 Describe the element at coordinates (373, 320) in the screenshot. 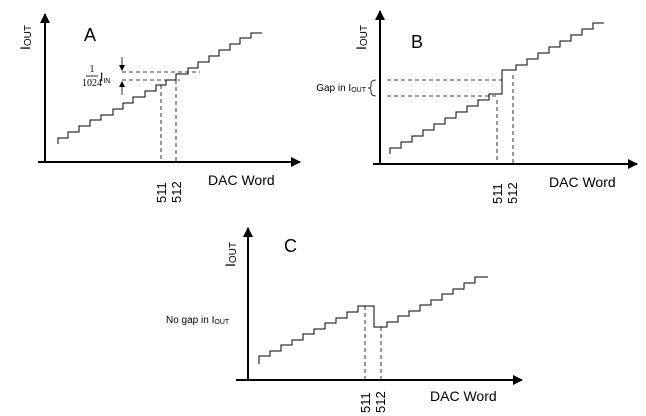

I see `panel-c-staircase` at that location.